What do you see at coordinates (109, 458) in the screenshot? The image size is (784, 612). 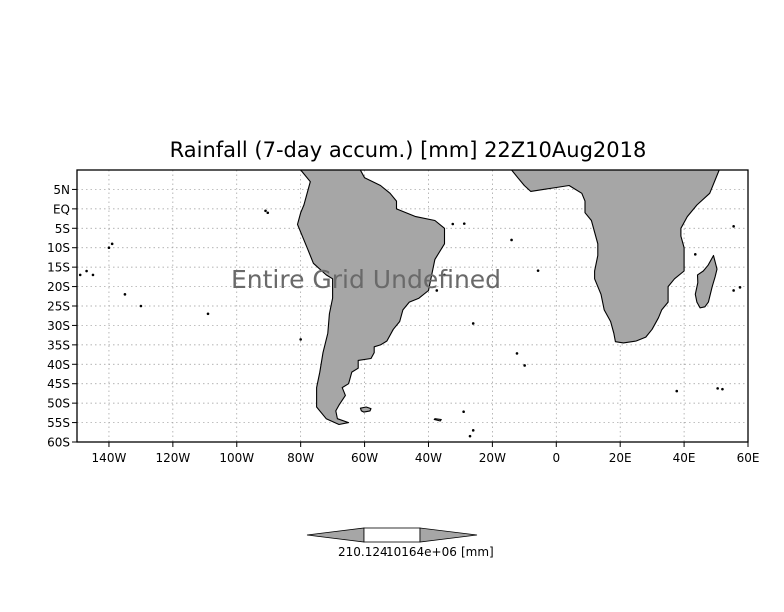 I see `x-tick-label: 140W` at bounding box center [109, 458].